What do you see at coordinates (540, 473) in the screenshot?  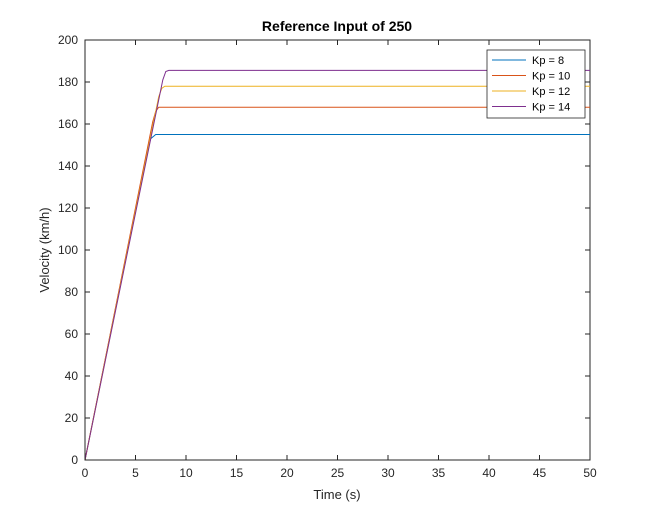 I see `x-tick-label: 45` at bounding box center [540, 473].